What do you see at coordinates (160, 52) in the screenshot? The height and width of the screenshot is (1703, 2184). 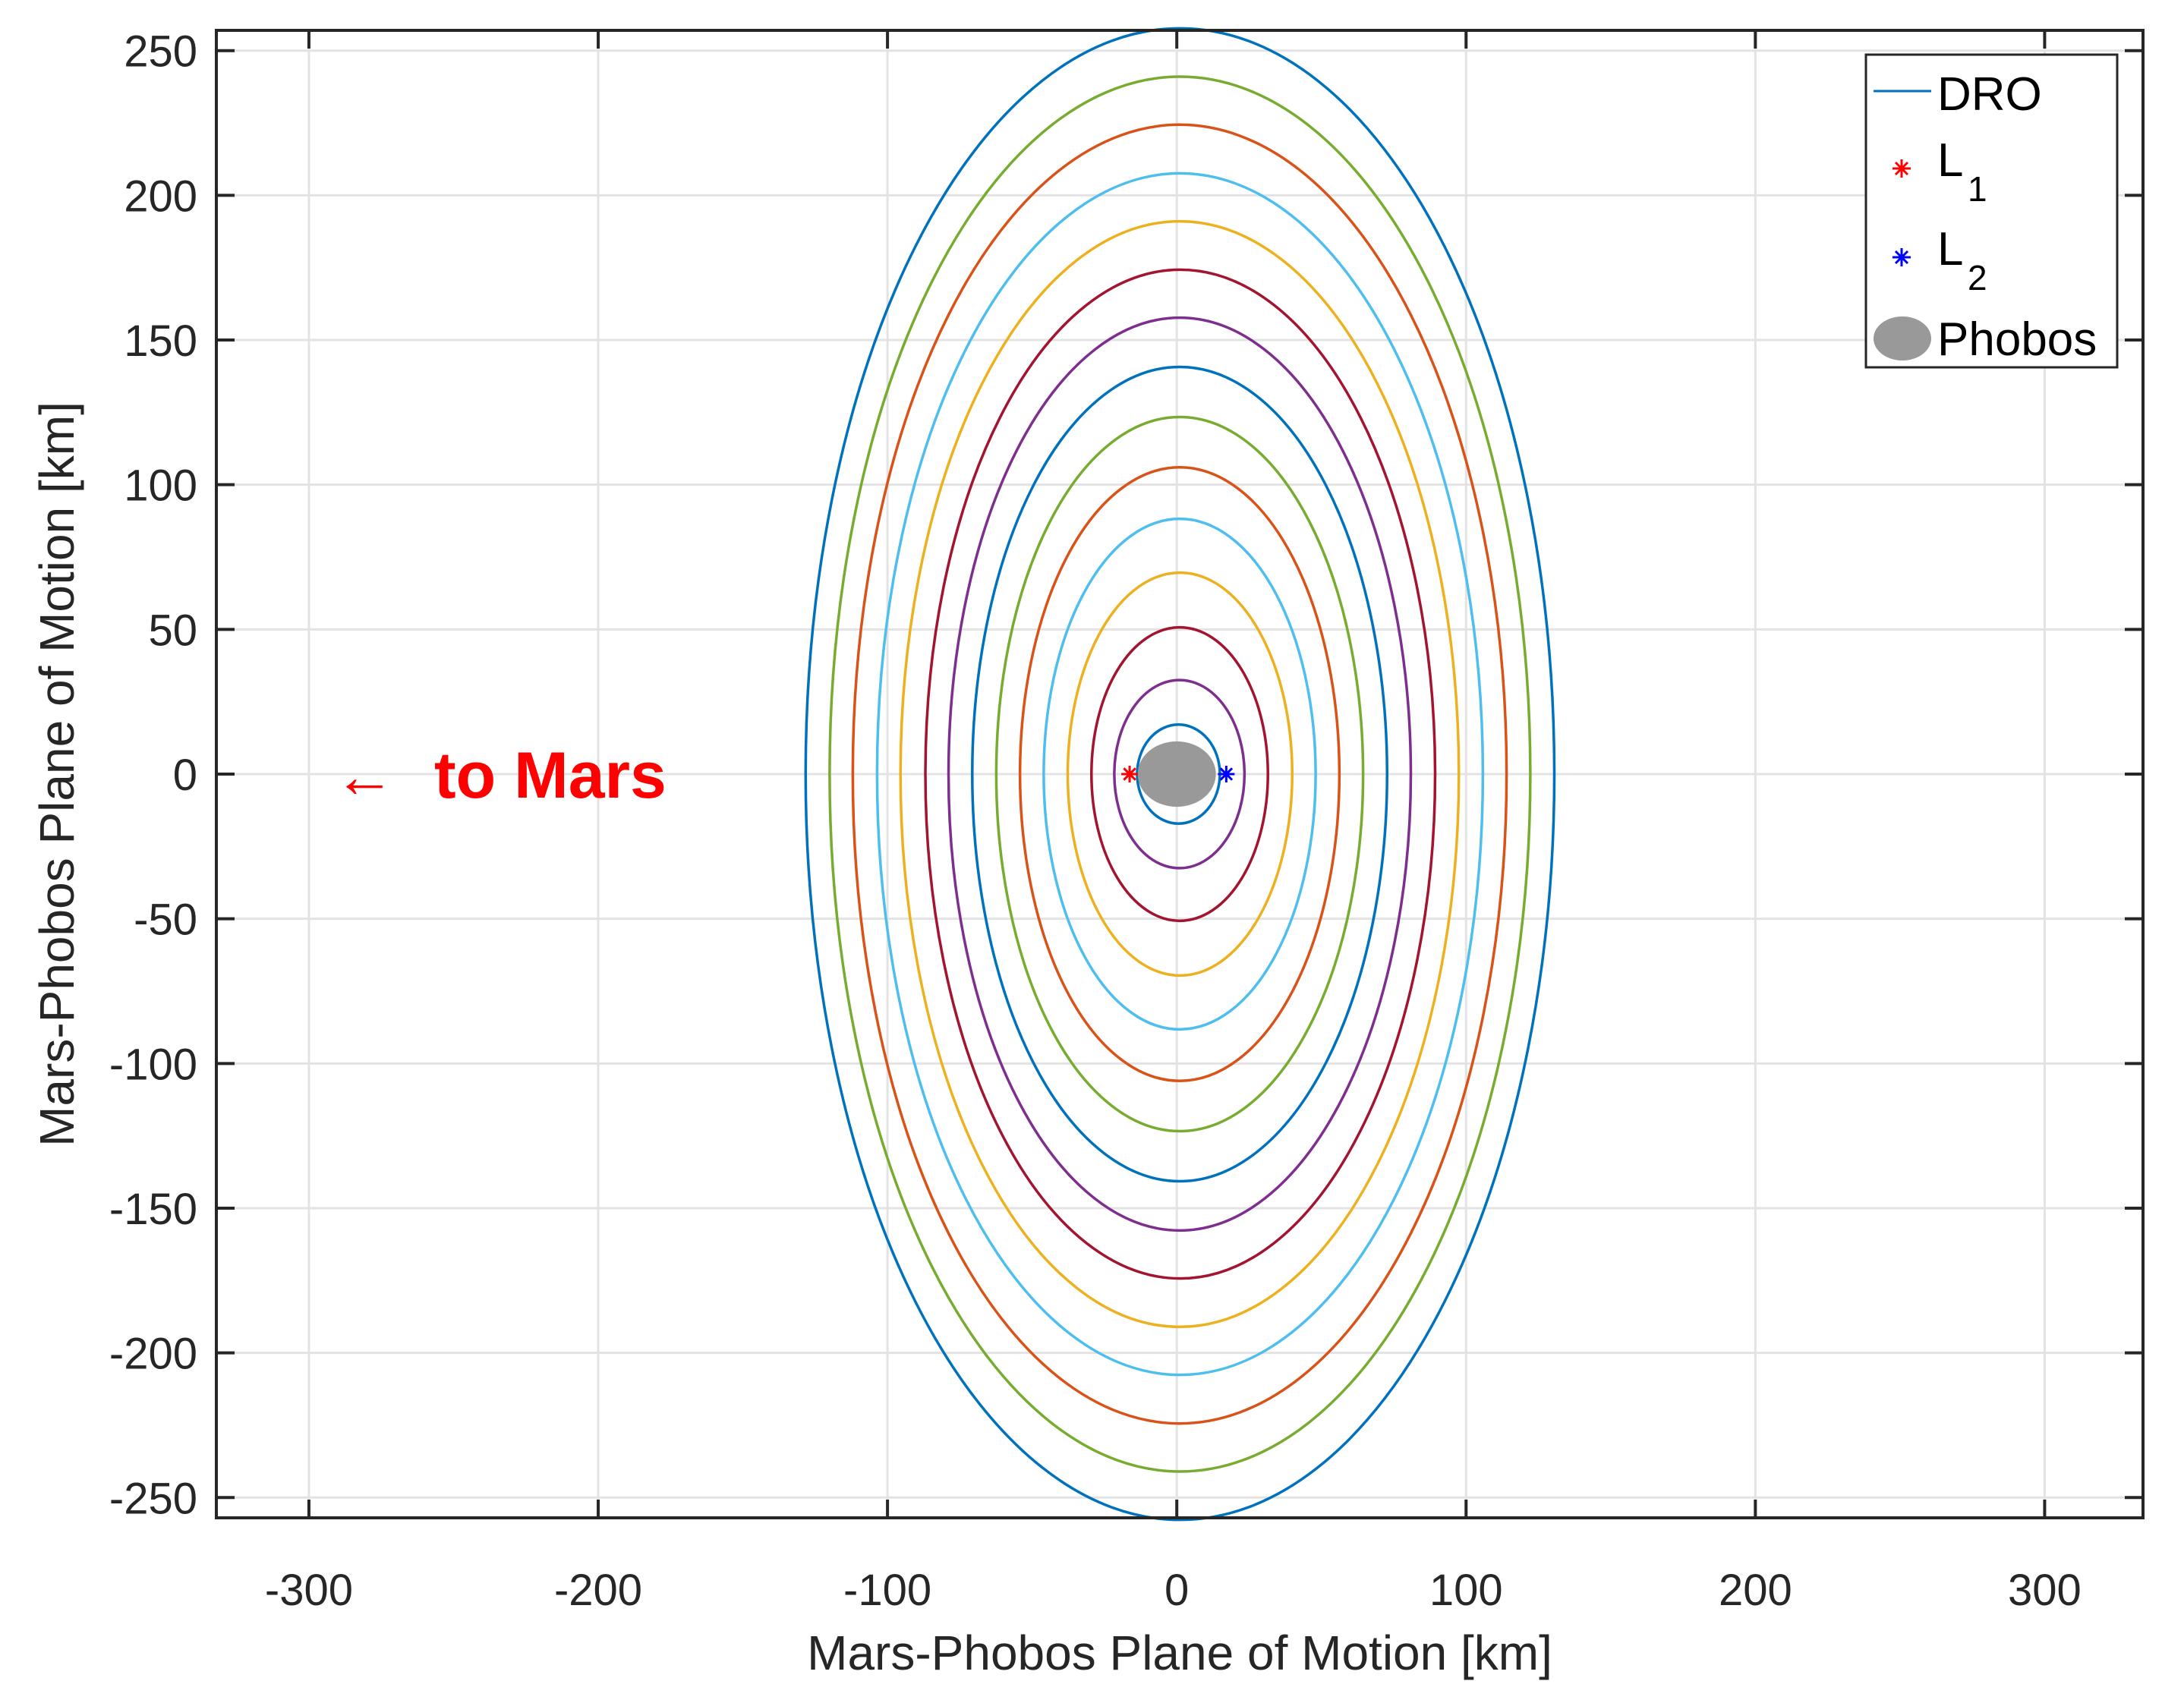 I see `y-tick-label: 250` at bounding box center [160, 52].